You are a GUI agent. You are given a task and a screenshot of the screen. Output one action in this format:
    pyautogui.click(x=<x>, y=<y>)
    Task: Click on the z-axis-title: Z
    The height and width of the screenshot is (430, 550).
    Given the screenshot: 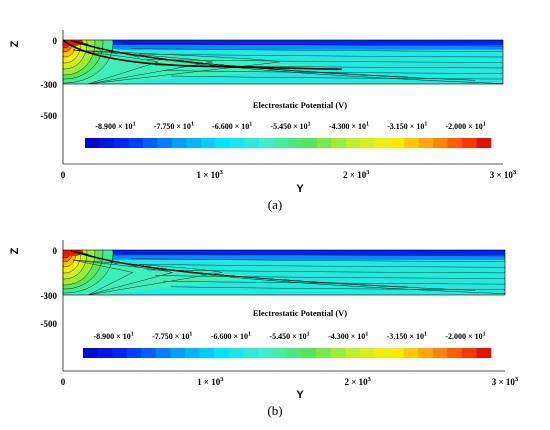 What is the action you would take?
    pyautogui.click(x=15, y=250)
    